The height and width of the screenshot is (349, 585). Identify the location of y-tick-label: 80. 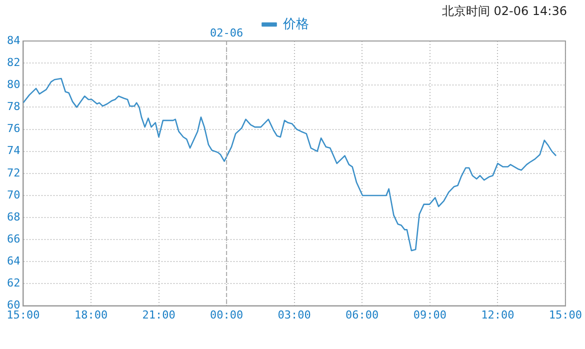
(13, 84).